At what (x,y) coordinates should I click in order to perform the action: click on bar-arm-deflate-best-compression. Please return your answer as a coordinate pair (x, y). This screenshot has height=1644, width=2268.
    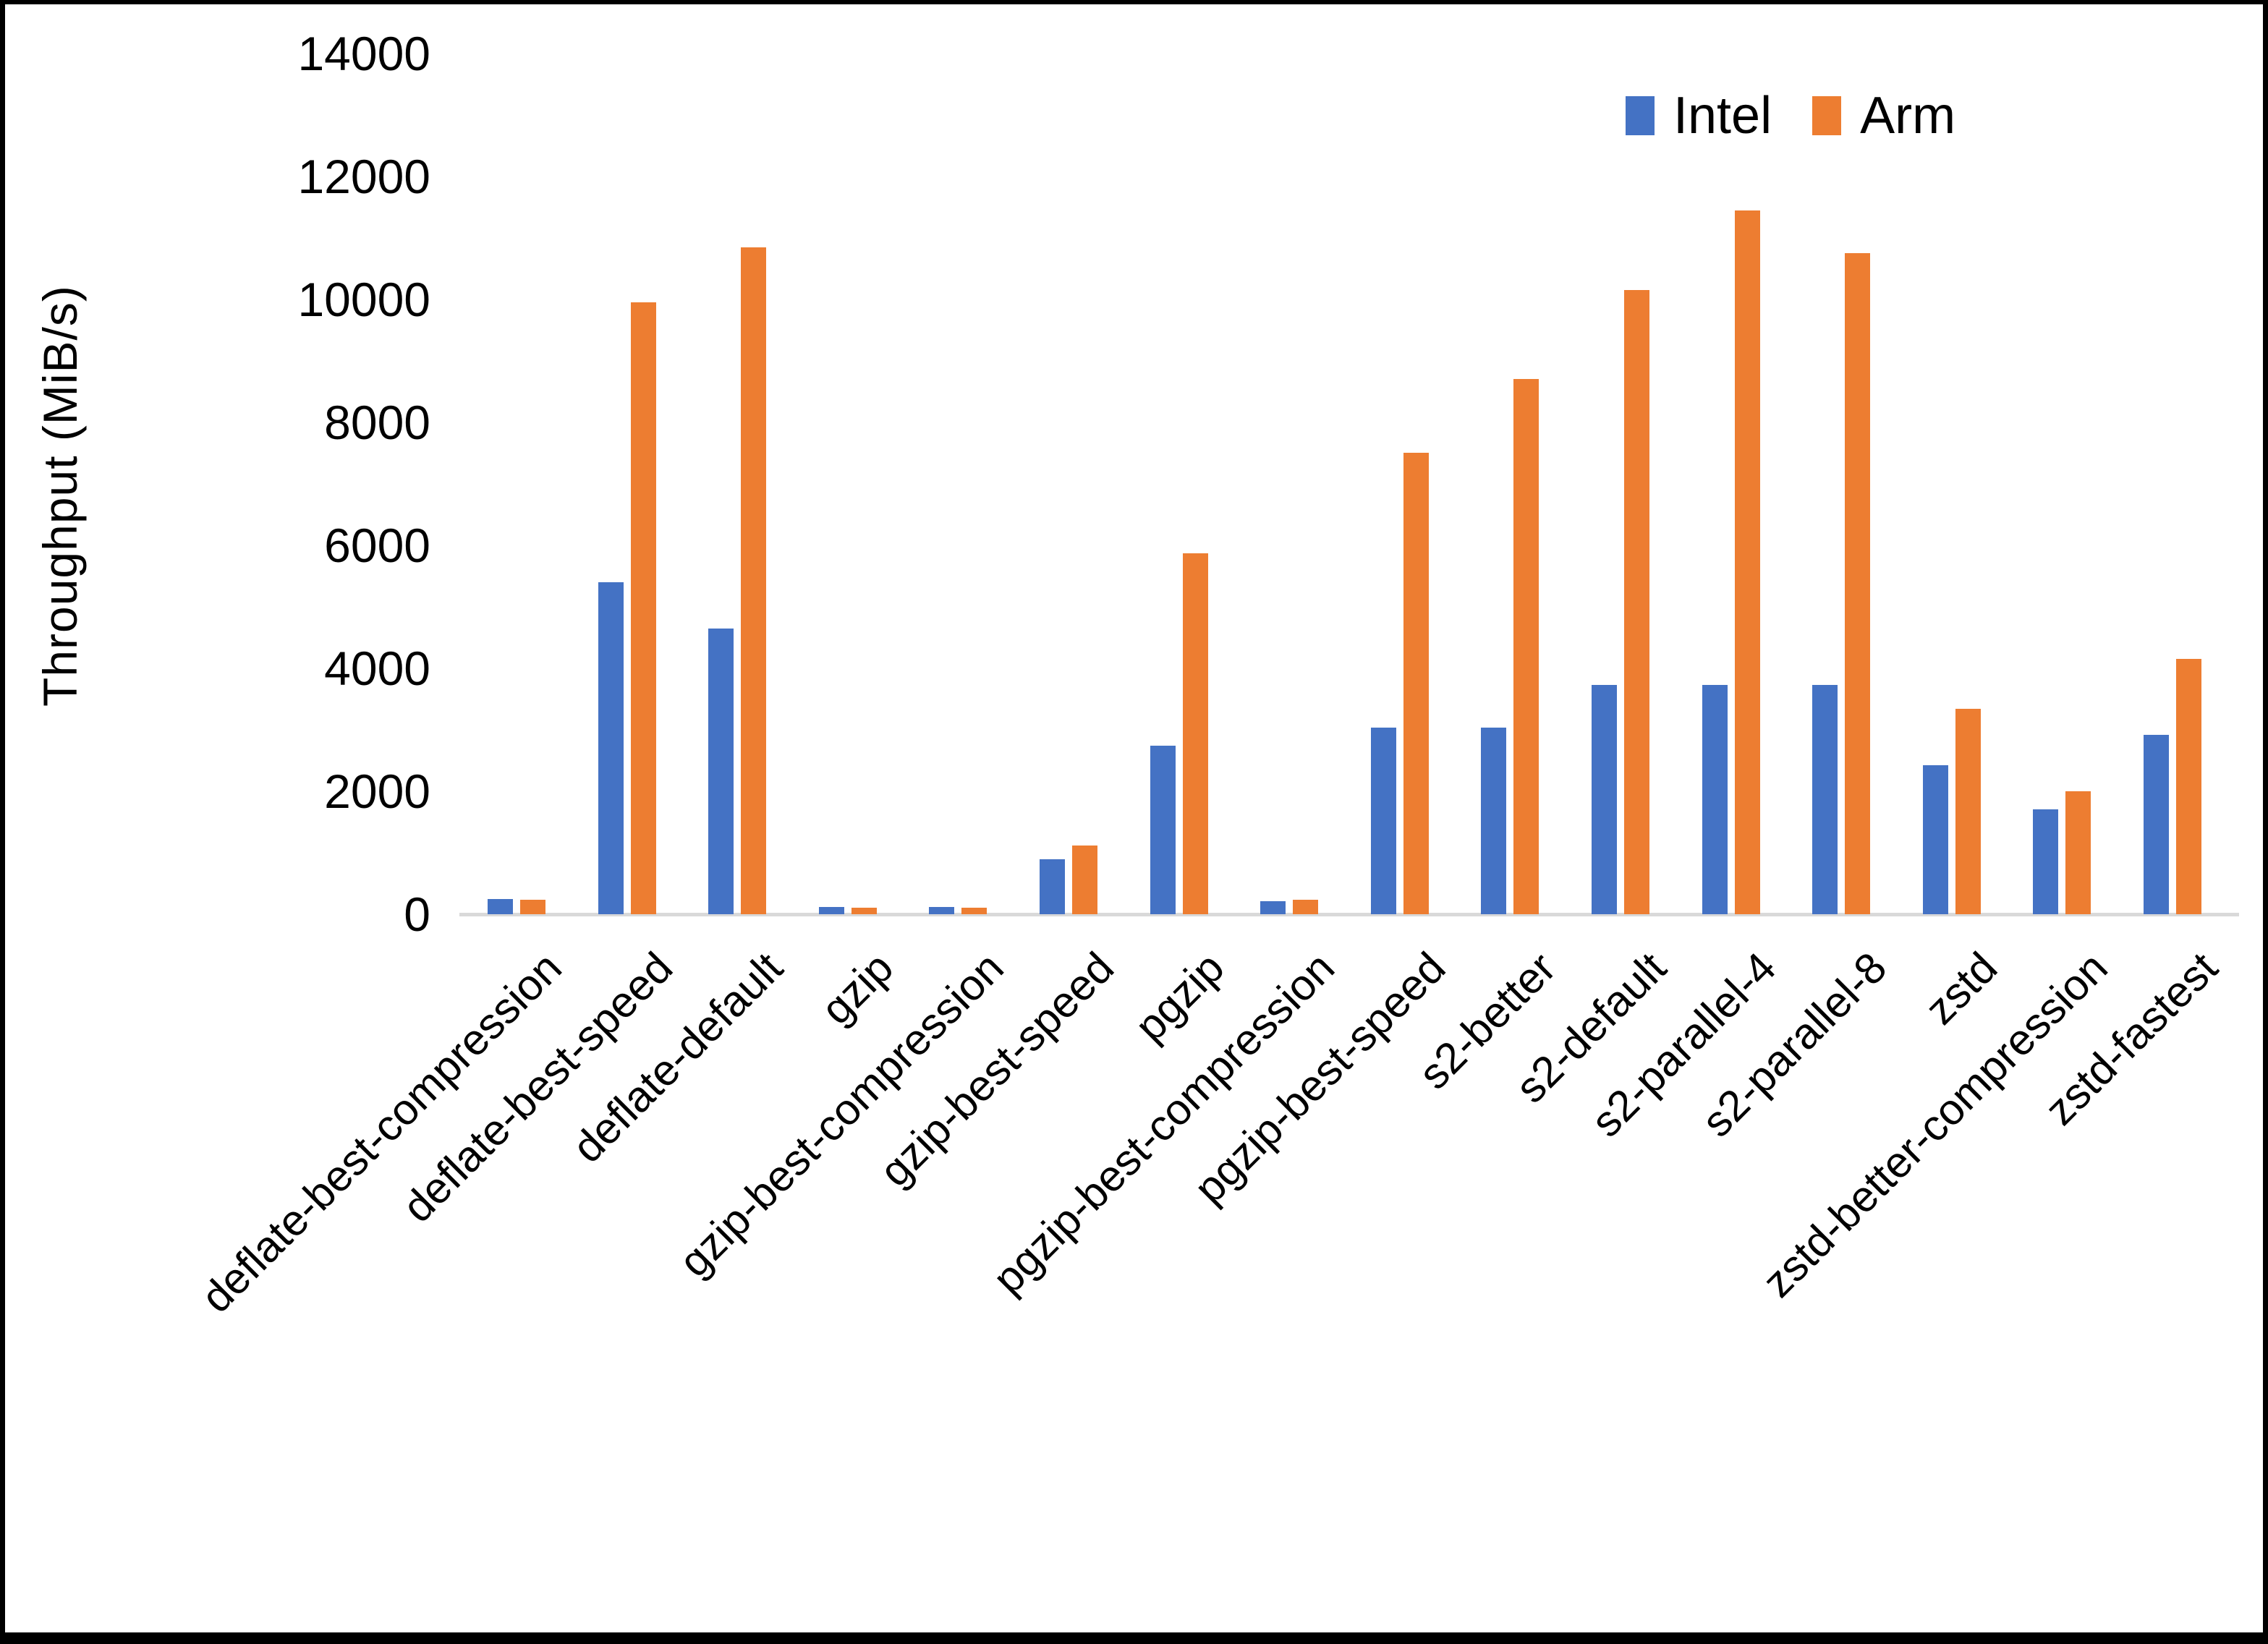
    Looking at the image, I should click on (532, 907).